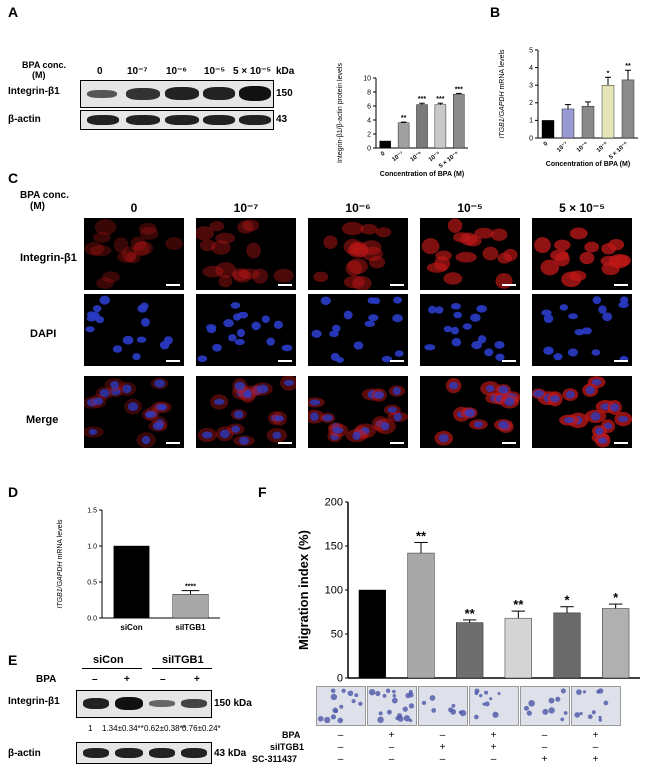  I want to click on A-bar-sig-1: **, so click(404, 118).